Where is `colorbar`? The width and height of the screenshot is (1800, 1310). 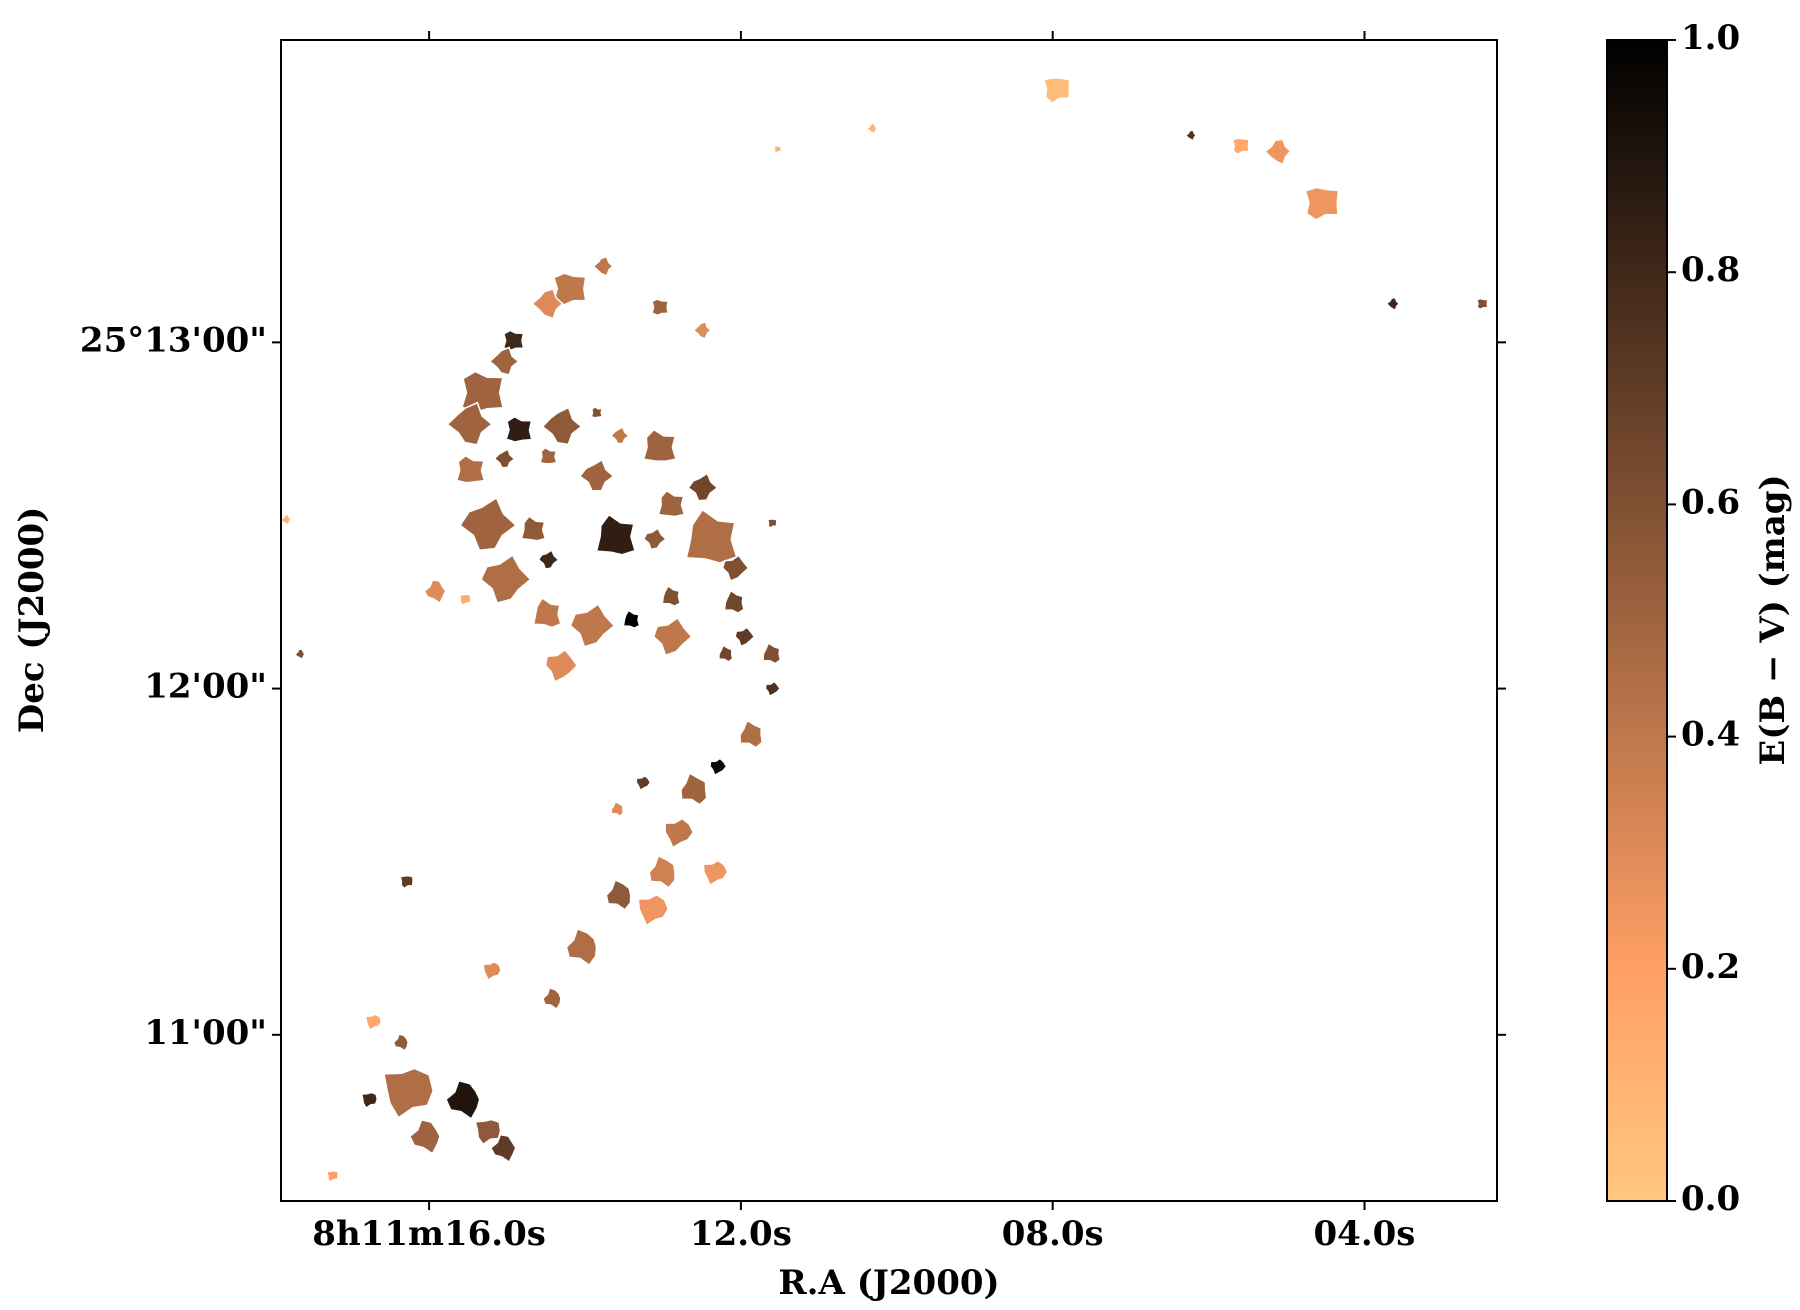 colorbar is located at coordinates (1637, 620).